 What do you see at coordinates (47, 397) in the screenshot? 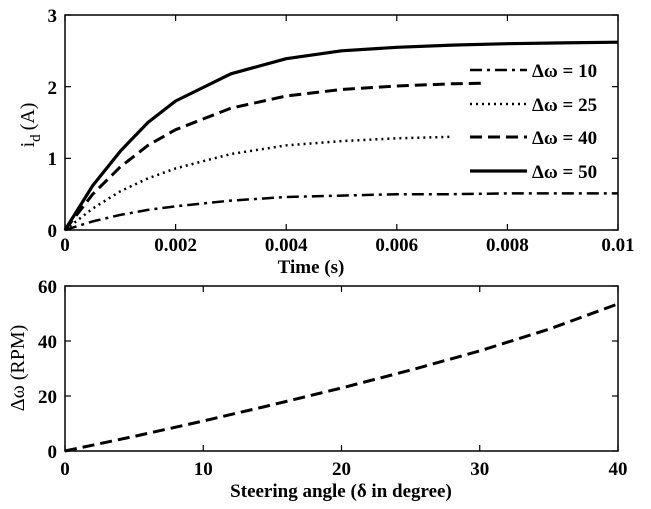
I see `bottom-ytick-label: 20` at bounding box center [47, 397].